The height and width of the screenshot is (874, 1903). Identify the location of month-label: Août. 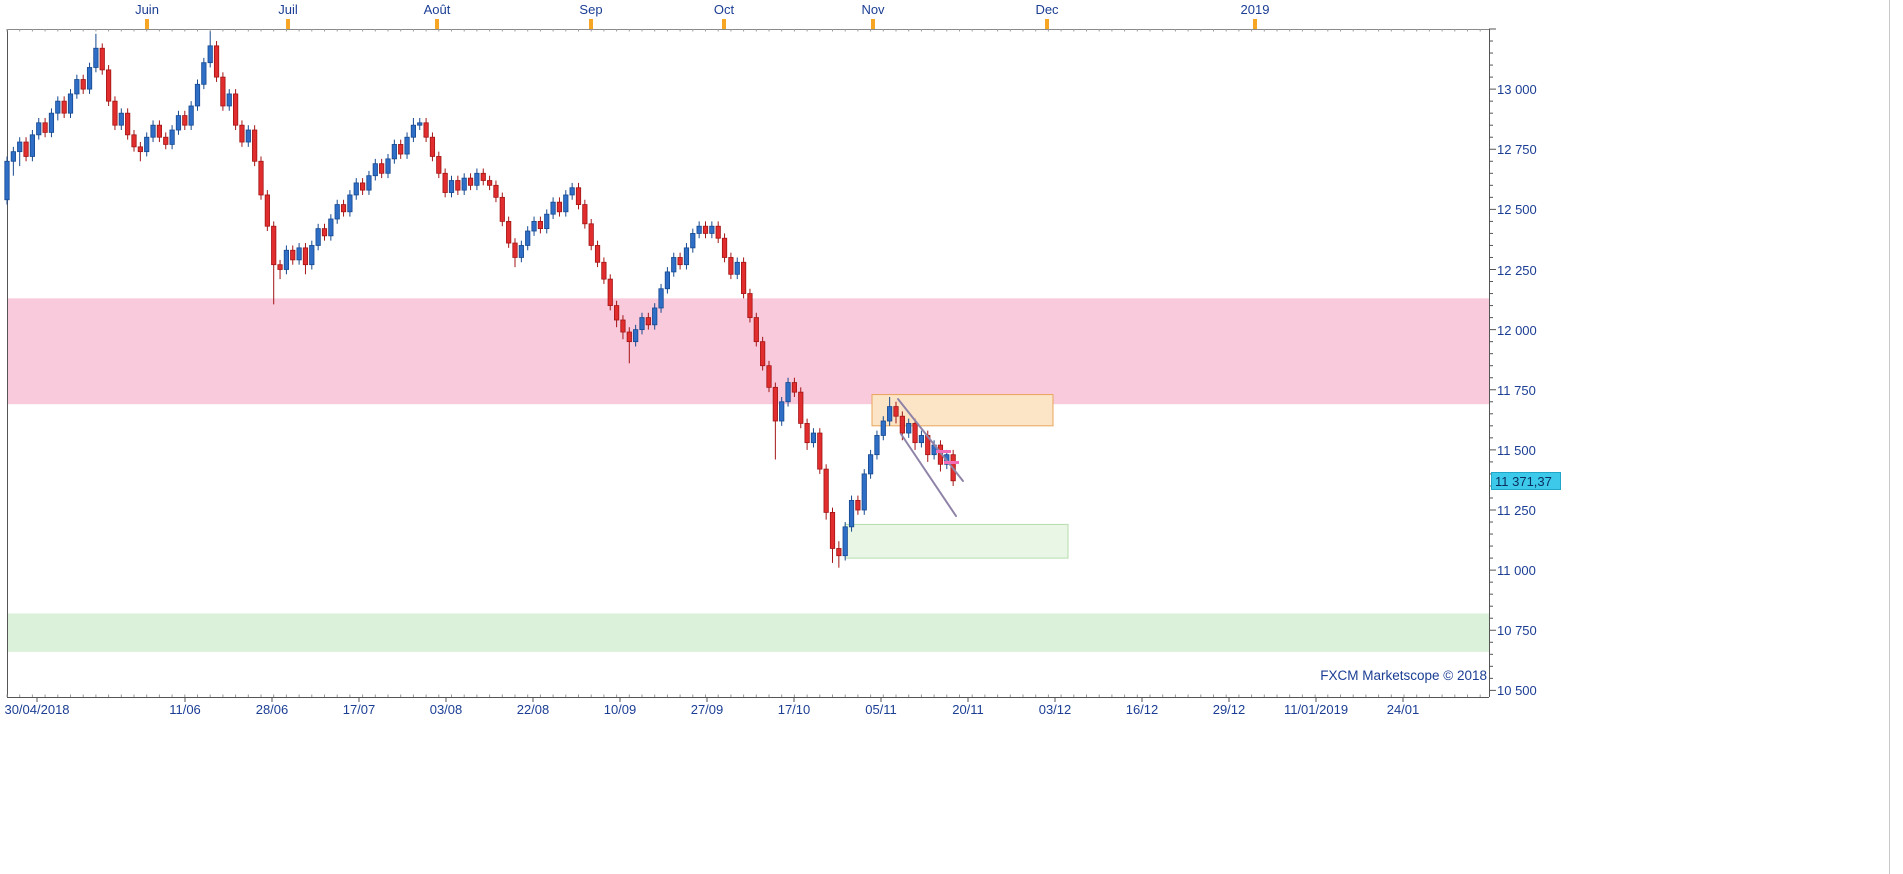
(437, 9).